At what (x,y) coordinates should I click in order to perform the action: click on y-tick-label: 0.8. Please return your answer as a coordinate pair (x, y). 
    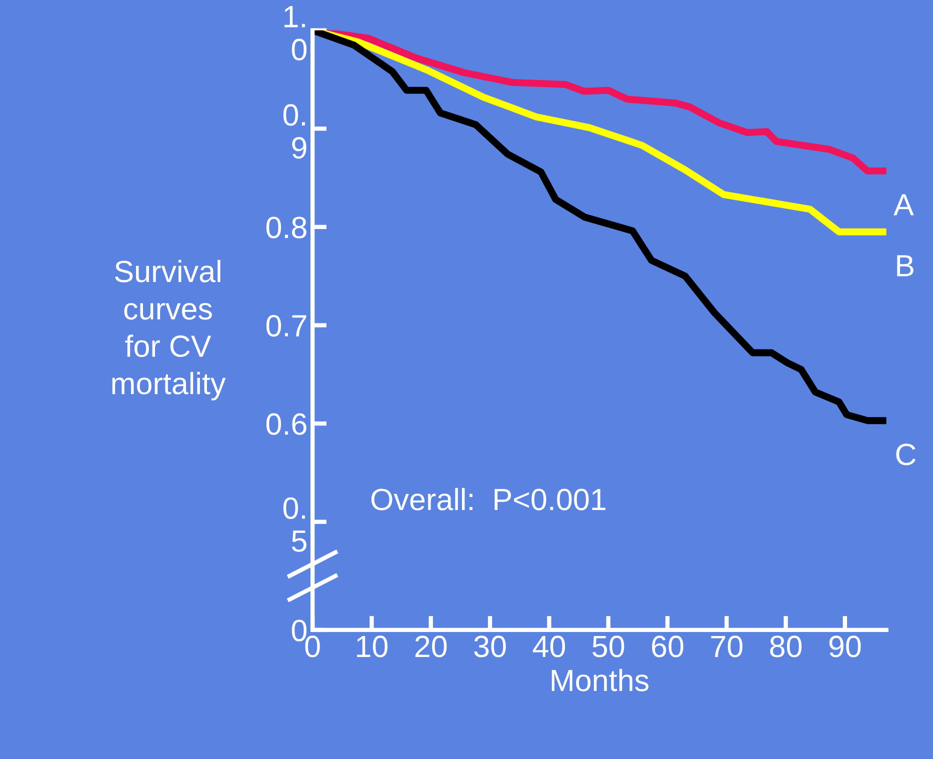
    Looking at the image, I should click on (286, 227).